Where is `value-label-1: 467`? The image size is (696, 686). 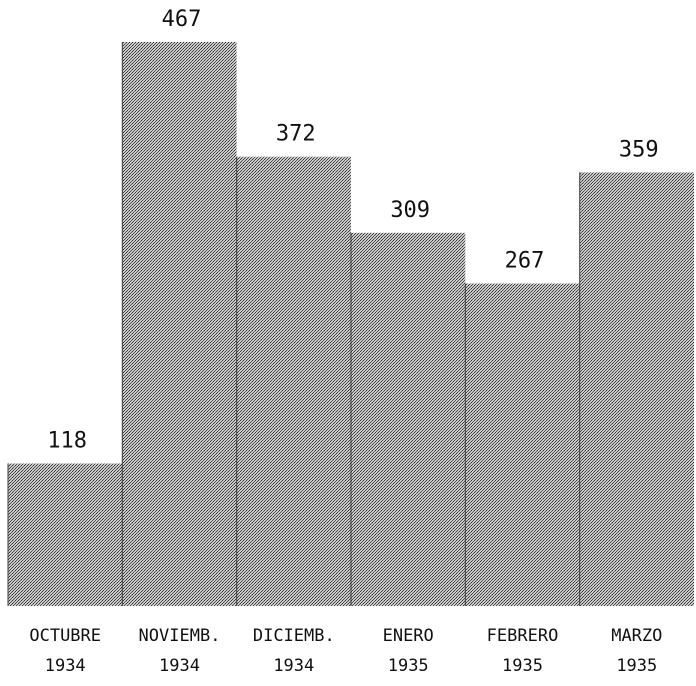 value-label-1: 467 is located at coordinates (182, 19).